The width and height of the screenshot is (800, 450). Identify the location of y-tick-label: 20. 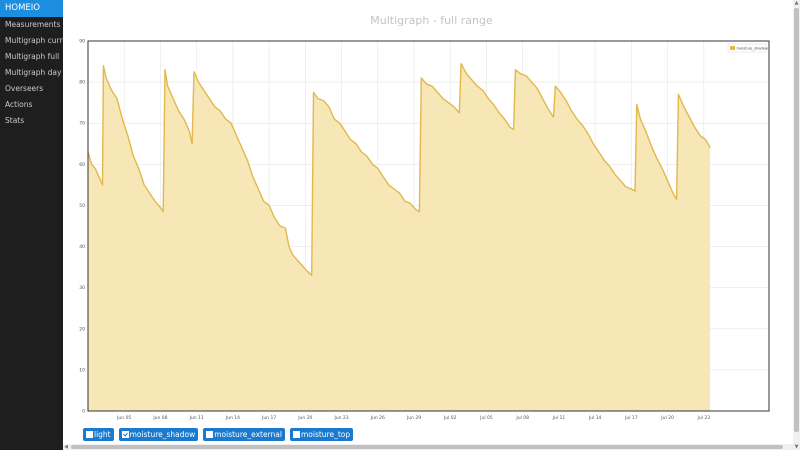
(82, 329).